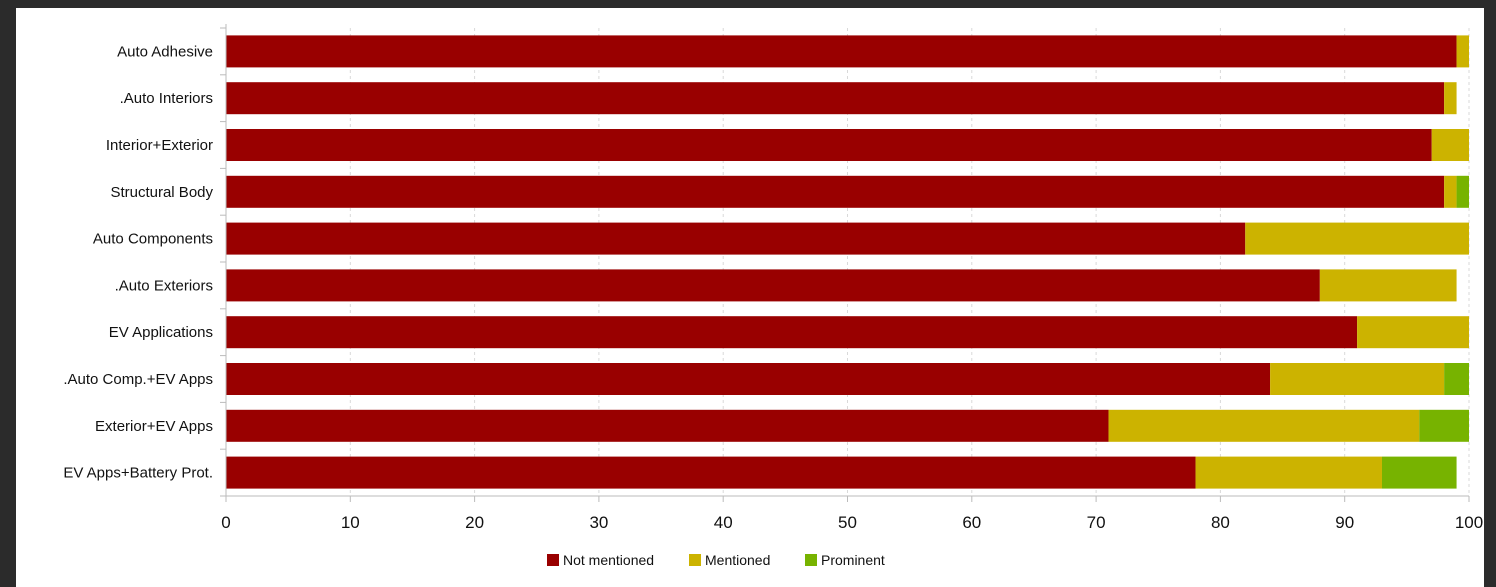  I want to click on category-label: Auto Components, so click(153, 239).